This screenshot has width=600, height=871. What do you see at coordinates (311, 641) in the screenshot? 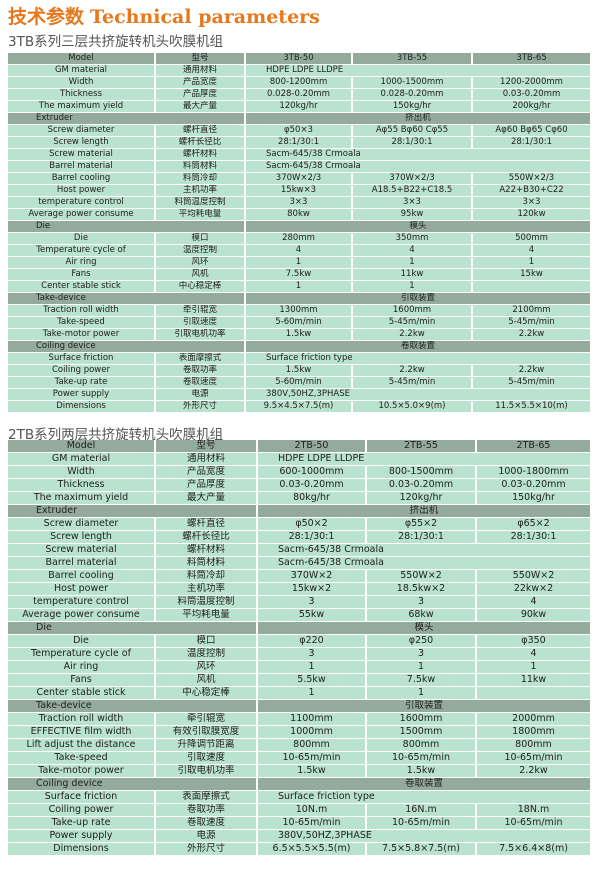
I see `param-value: φ220` at bounding box center [311, 641].